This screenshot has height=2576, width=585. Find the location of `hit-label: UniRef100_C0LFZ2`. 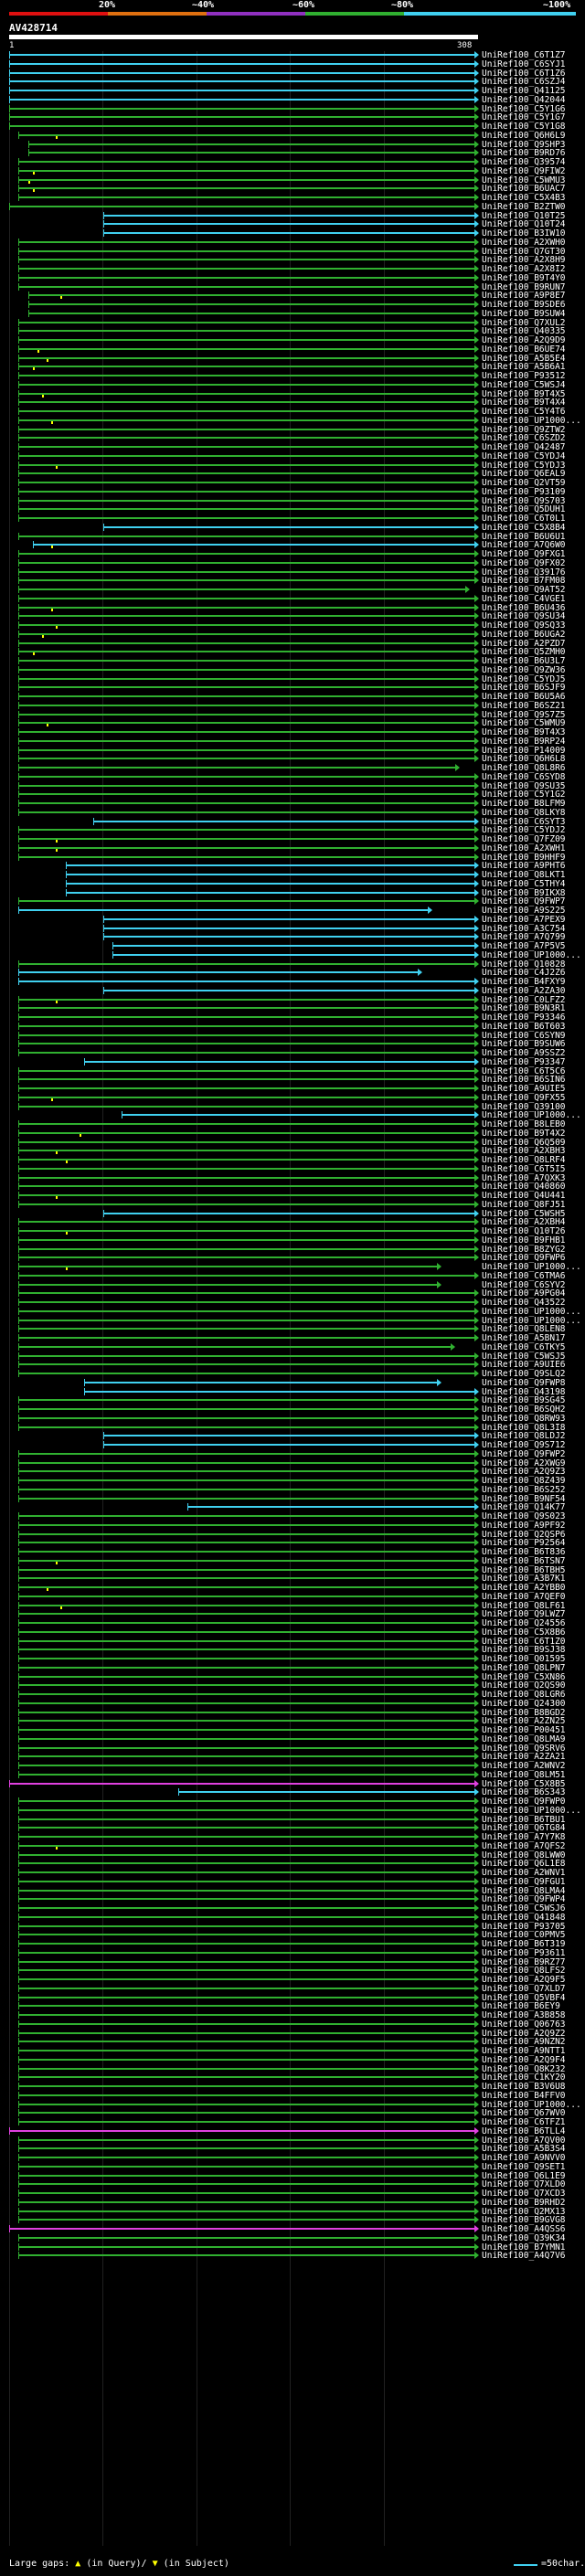

hit-label: UniRef100_C0LFZ2 is located at coordinates (524, 999).